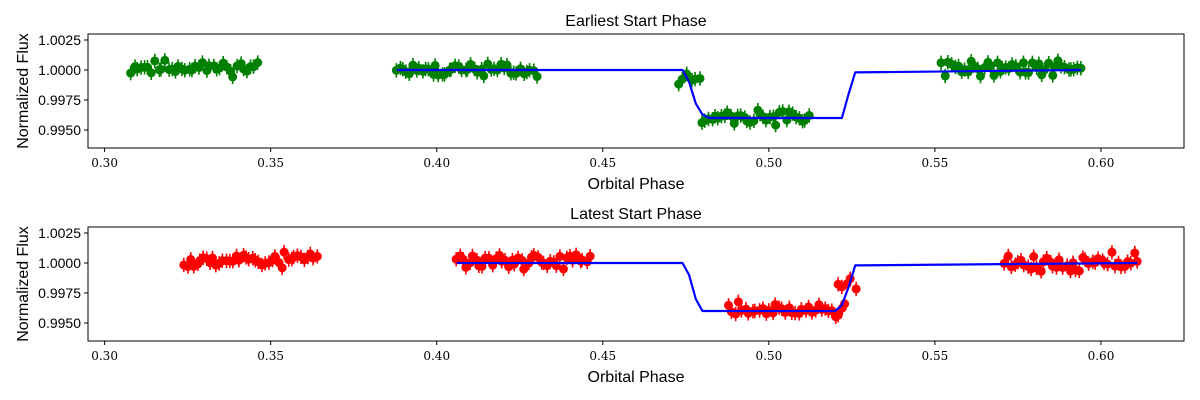 The height and width of the screenshot is (400, 1200). What do you see at coordinates (636, 214) in the screenshot?
I see `chart-title: Latest Start Phase` at bounding box center [636, 214].